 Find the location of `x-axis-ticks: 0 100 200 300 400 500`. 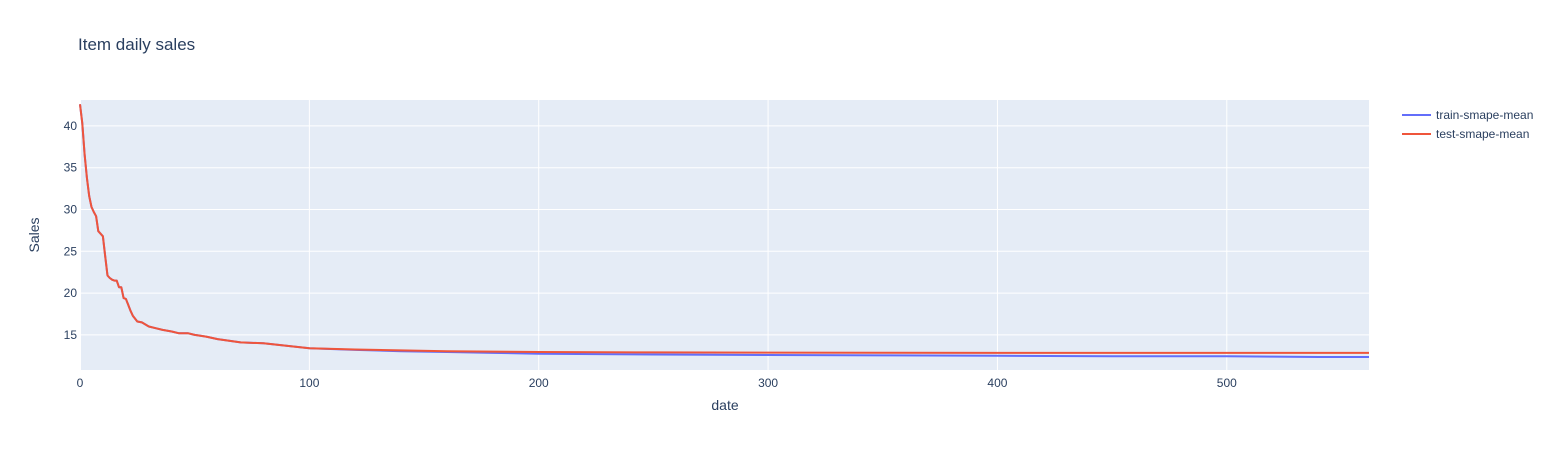

x-axis-ticks: 0 100 200 300 400 500 is located at coordinates (657, 383).